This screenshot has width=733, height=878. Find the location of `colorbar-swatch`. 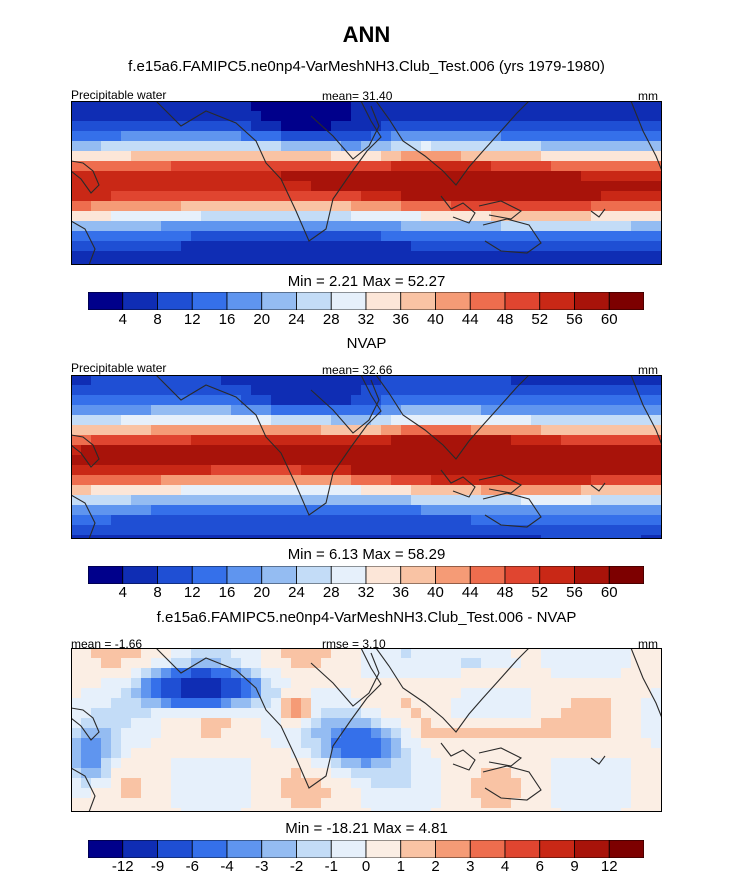

colorbar-swatch is located at coordinates (383, 301).